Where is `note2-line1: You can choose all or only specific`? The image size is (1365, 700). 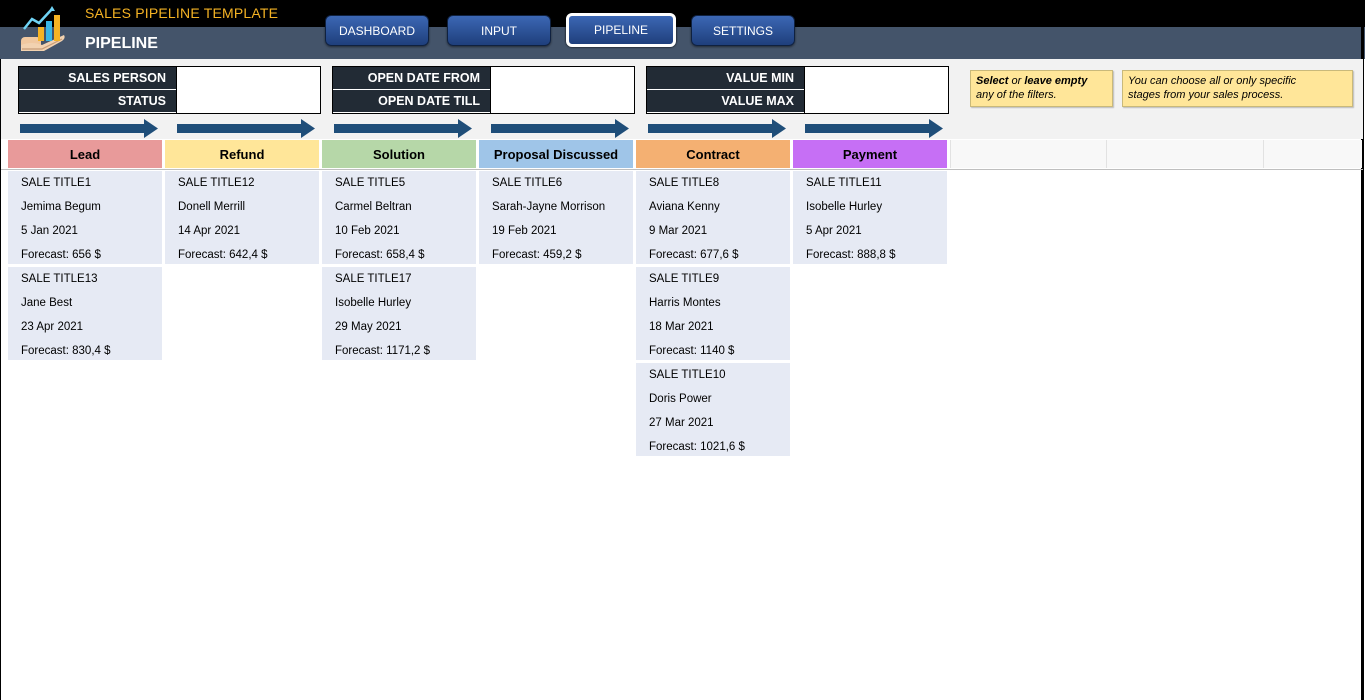
note2-line1: You can choose all or only specific is located at coordinates (1212, 81).